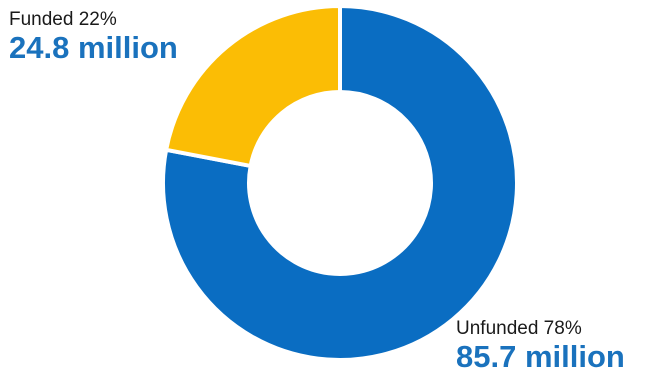  Describe the element at coordinates (519, 328) in the screenshot. I see `unfunded-percent-label: Unfunded 78%` at that location.